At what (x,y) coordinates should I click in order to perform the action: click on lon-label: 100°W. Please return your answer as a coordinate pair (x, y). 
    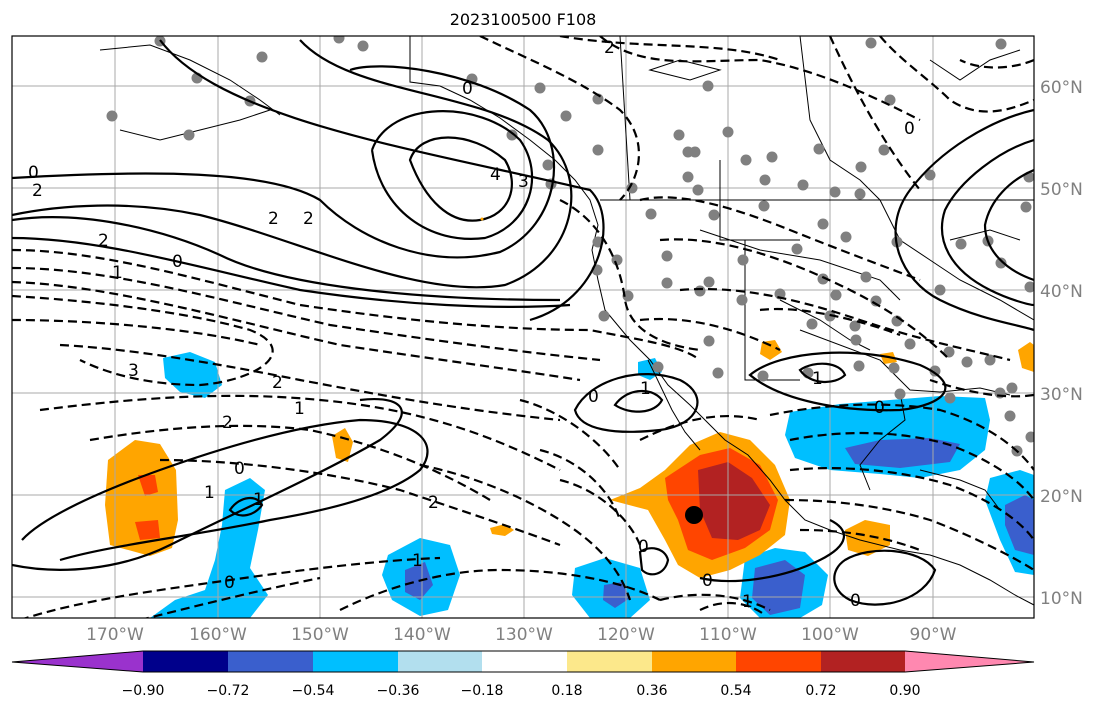
    Looking at the image, I should click on (830, 635).